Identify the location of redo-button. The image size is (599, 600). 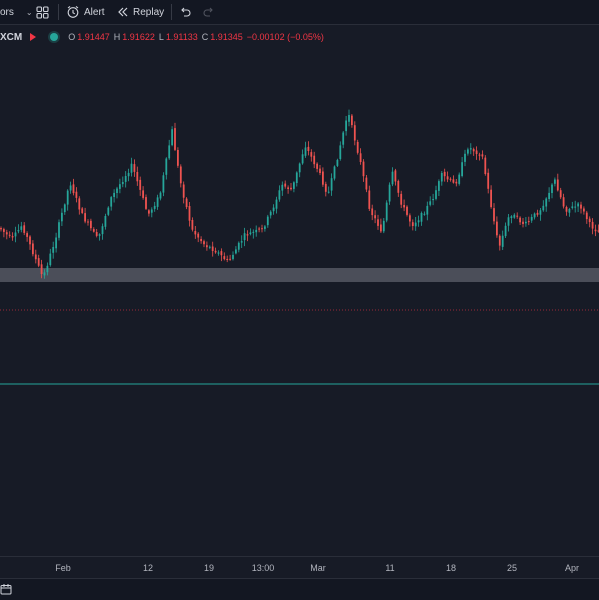
(209, 12).